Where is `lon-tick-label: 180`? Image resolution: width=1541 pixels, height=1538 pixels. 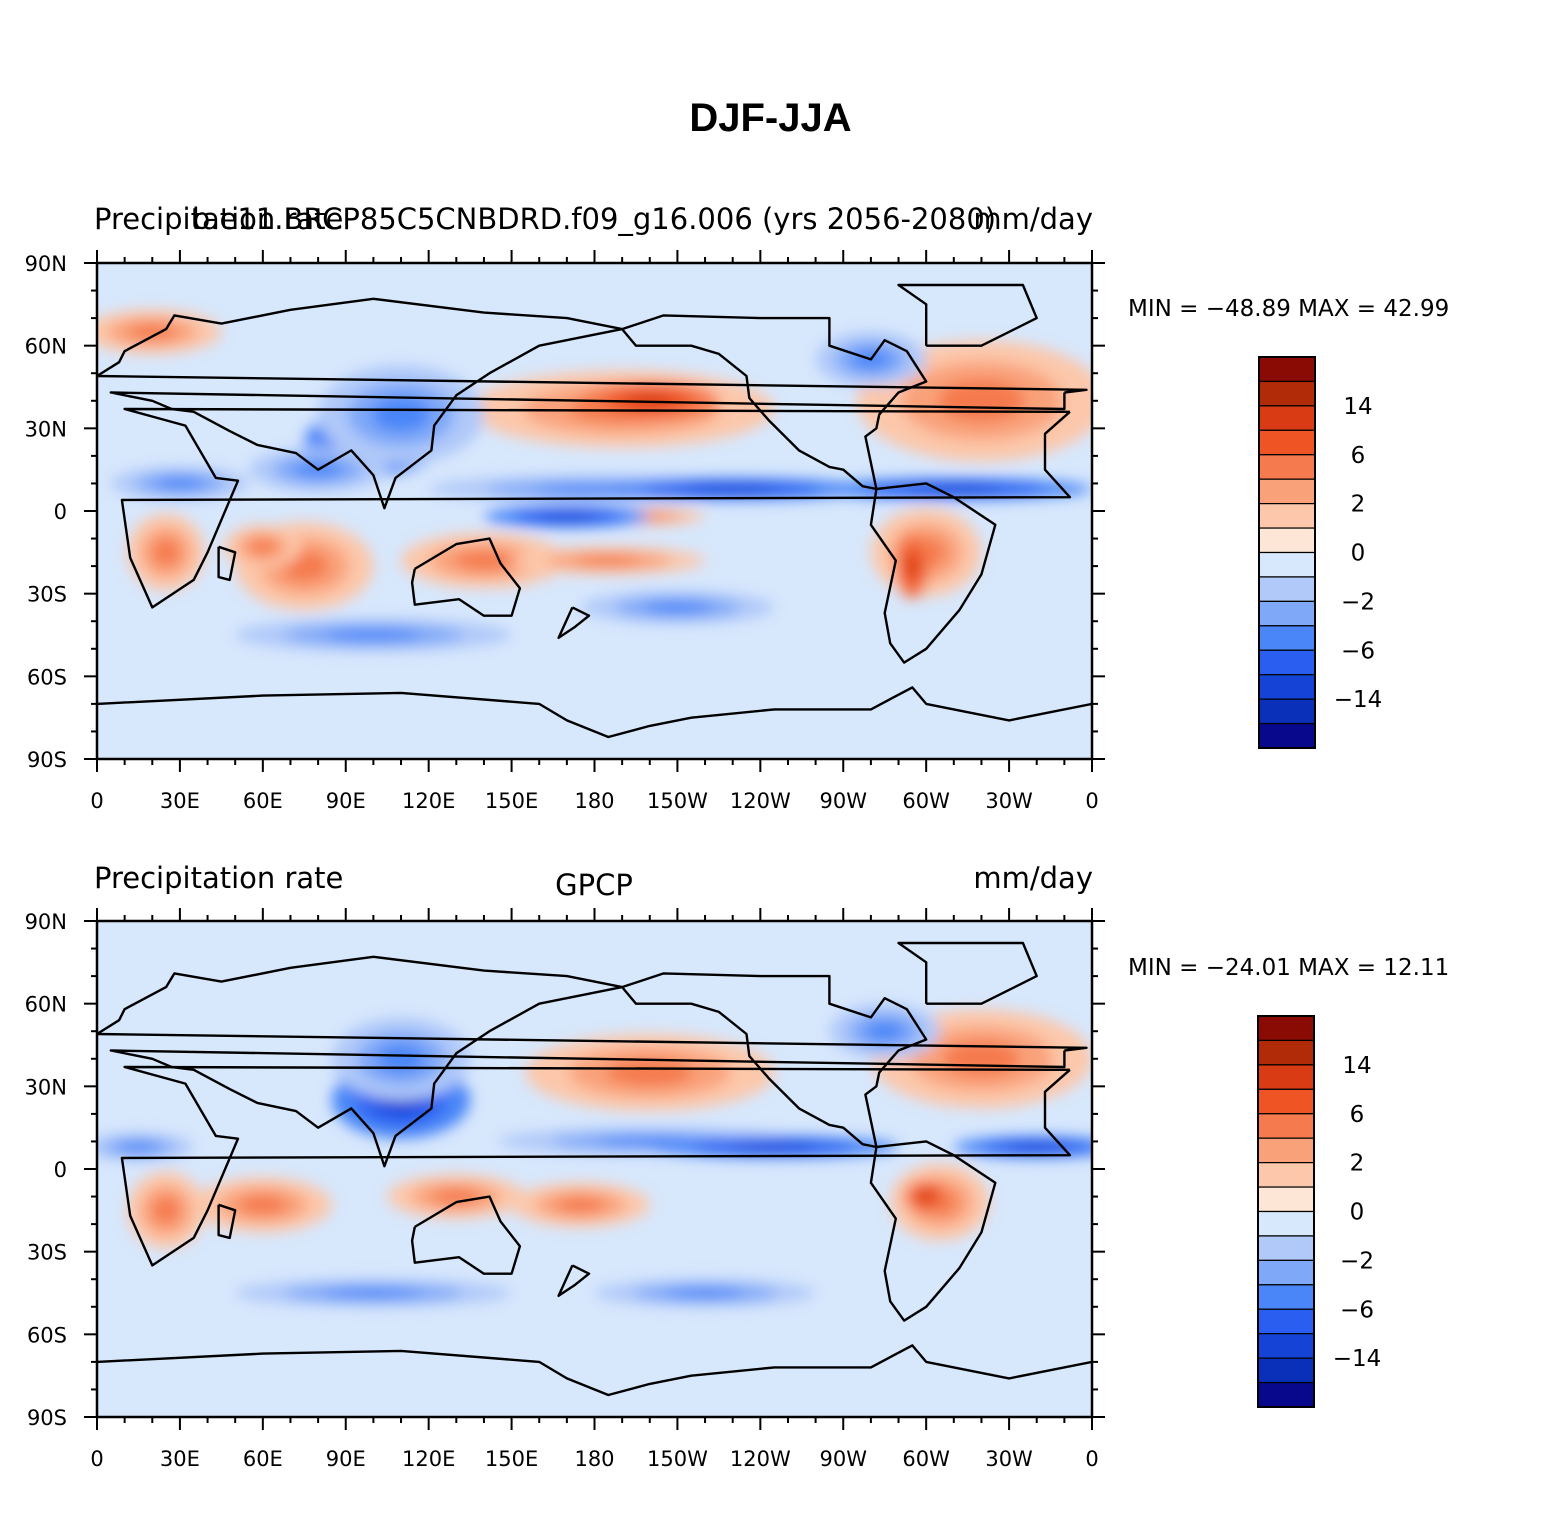 lon-tick-label: 180 is located at coordinates (594, 1459).